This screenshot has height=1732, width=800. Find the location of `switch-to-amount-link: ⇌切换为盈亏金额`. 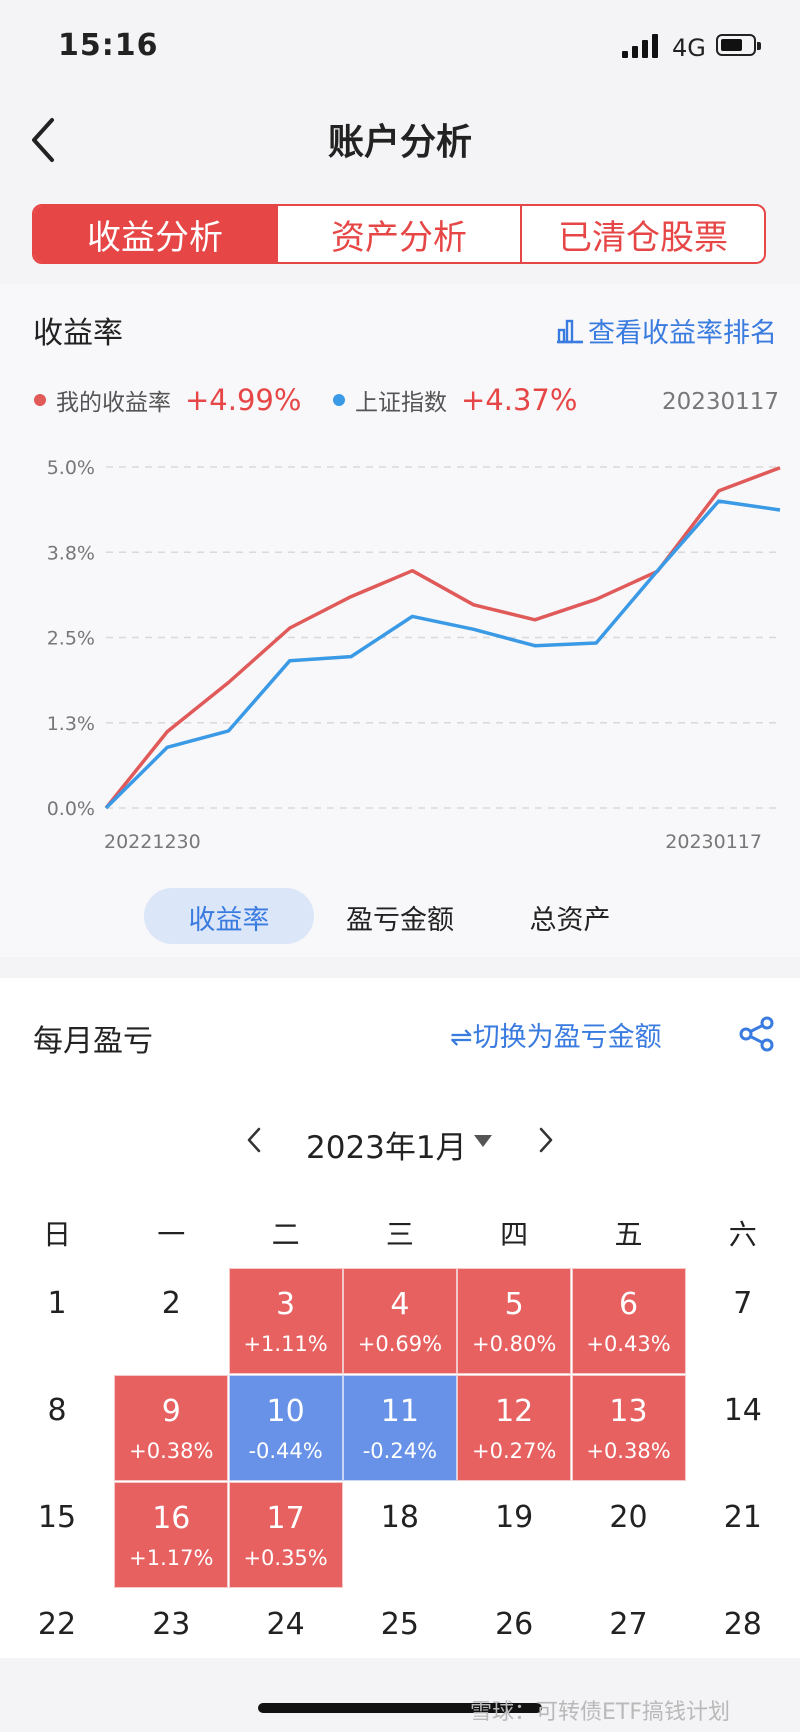

switch-to-amount-link: ⇌切换为盈亏金额 is located at coordinates (556, 1037).